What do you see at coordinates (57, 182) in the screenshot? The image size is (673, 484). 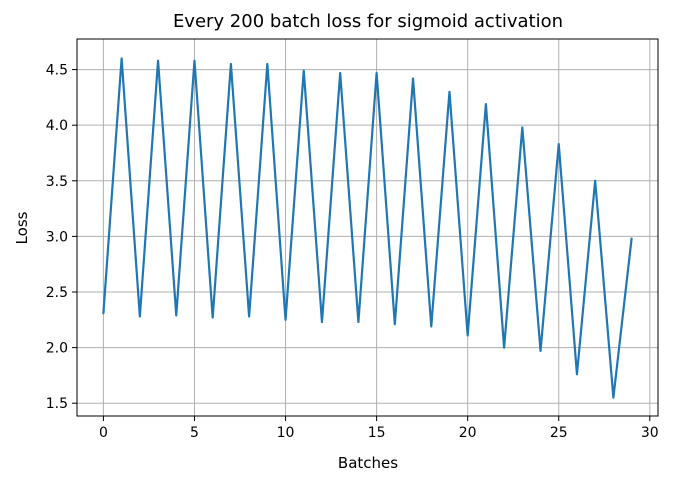 I see `y-tick-label: 3.5` at bounding box center [57, 182].